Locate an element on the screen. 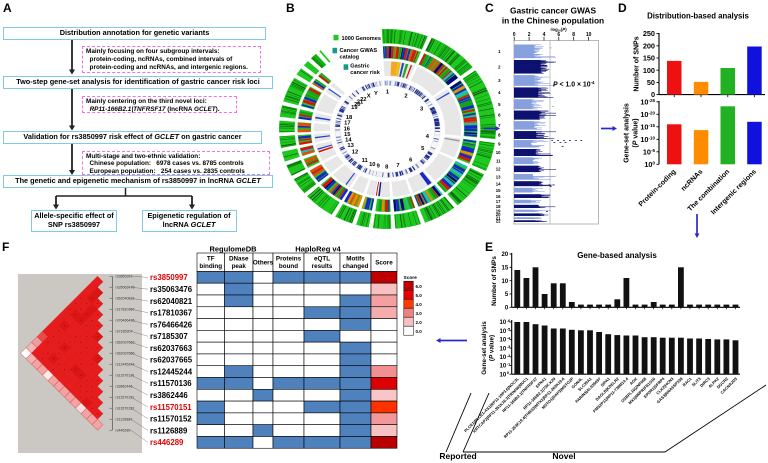  svg-text: Gastric is located at coordinates (359, 67).